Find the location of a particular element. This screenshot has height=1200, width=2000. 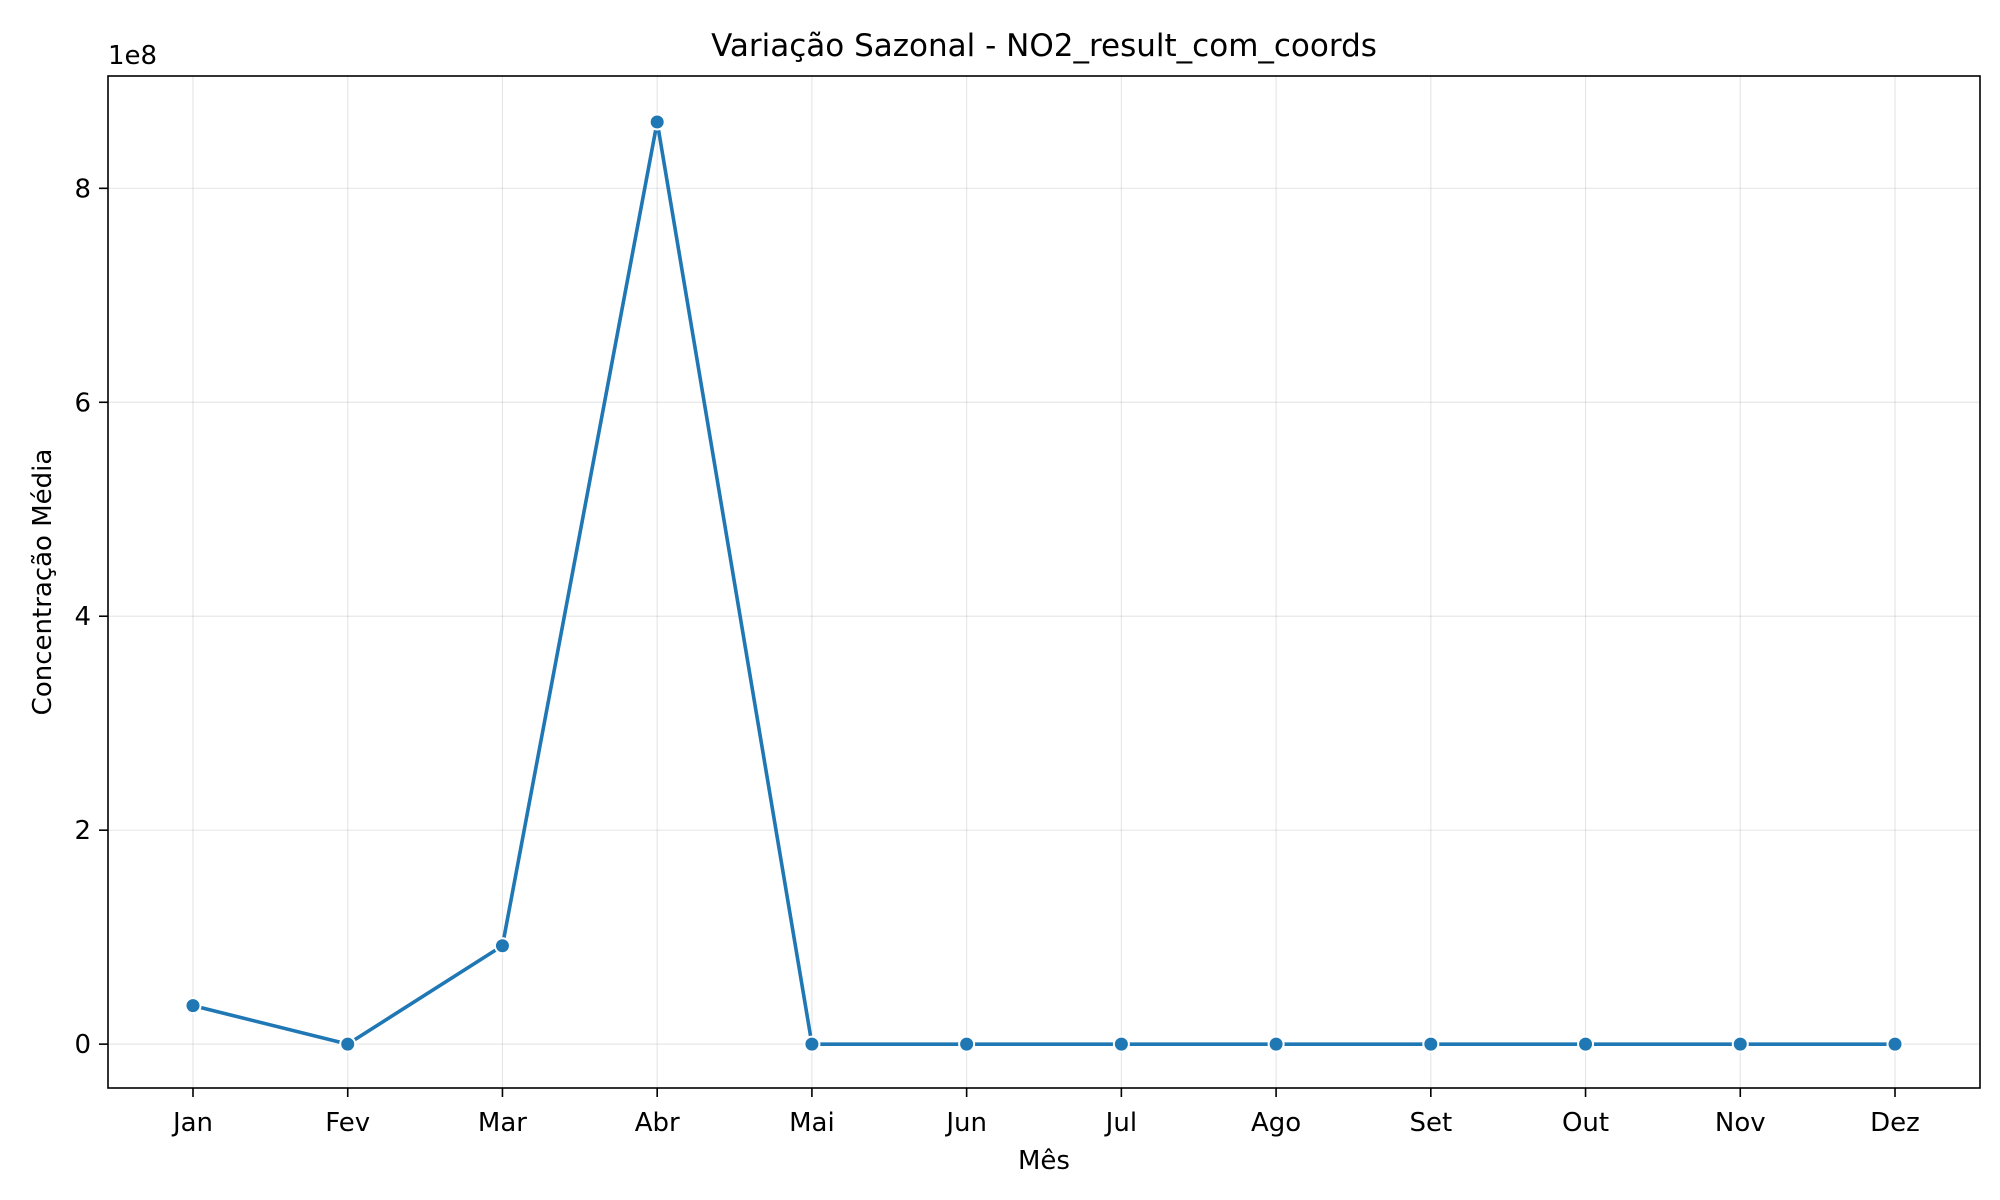

y-tick-label: 8 is located at coordinates (82, 189).